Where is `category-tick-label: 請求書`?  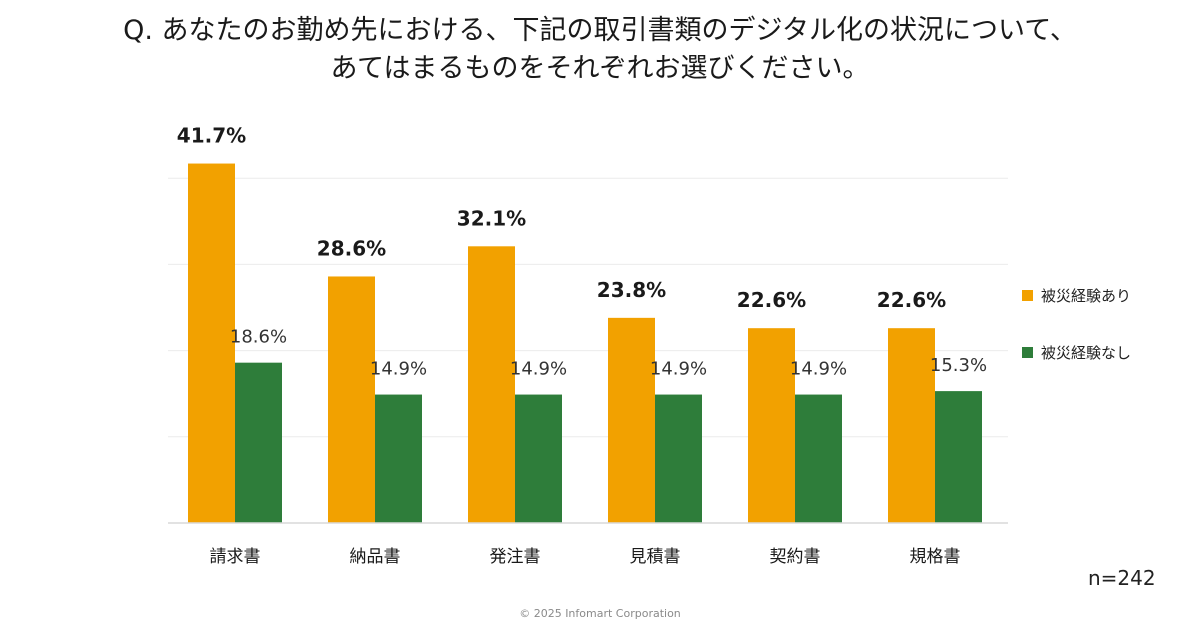
category-tick-label: 請求書 is located at coordinates (235, 557).